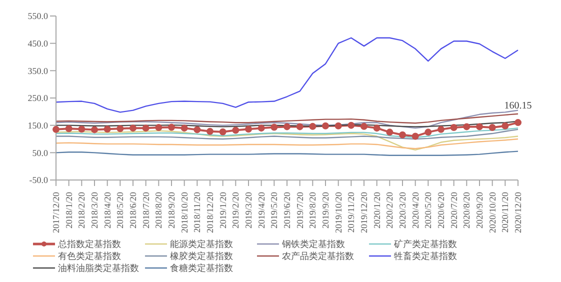 The image size is (561, 282). I want to click on x-tick-label: 2018/3/20, so click(95, 210).